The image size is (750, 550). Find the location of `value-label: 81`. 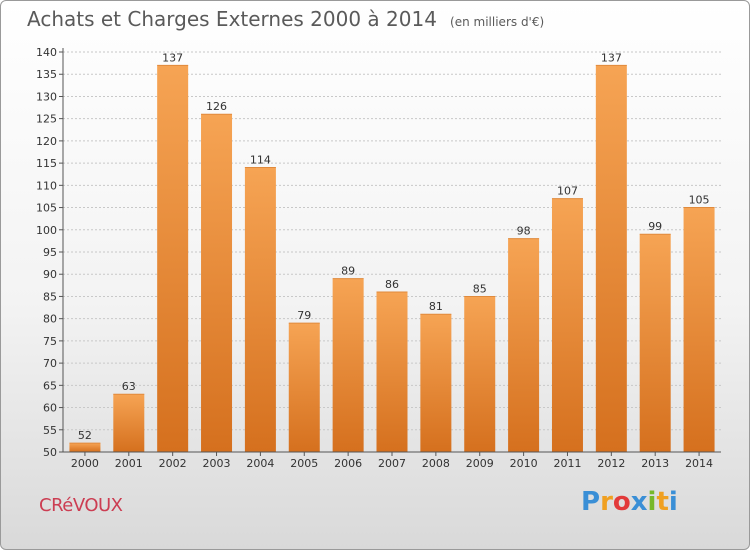

value-label: 81 is located at coordinates (436, 306).